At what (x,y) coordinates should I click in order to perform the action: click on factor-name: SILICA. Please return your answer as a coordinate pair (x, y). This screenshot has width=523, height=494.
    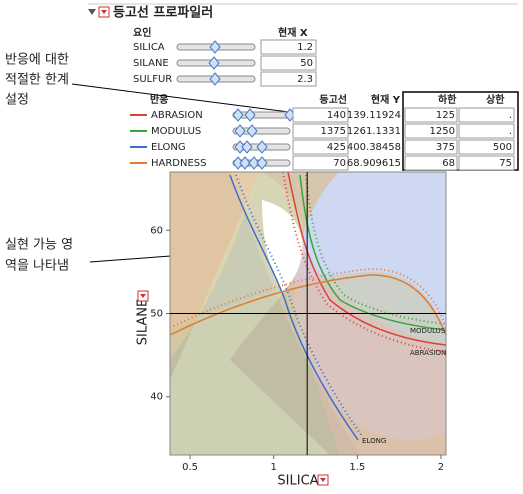
    Looking at the image, I should click on (149, 47).